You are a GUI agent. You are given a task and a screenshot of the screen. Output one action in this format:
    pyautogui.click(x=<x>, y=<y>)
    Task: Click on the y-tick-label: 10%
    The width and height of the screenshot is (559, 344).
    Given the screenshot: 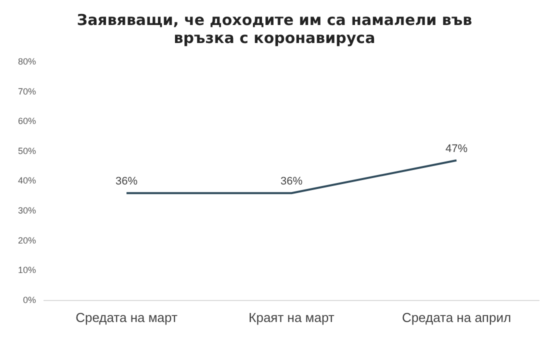 What is the action you would take?
    pyautogui.click(x=27, y=270)
    